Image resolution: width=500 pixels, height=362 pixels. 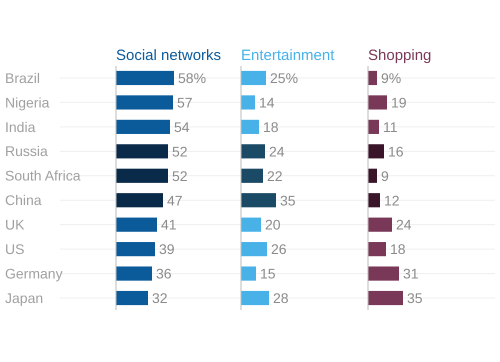 I want to click on y-tick-label: Nigeria, so click(x=27, y=102).